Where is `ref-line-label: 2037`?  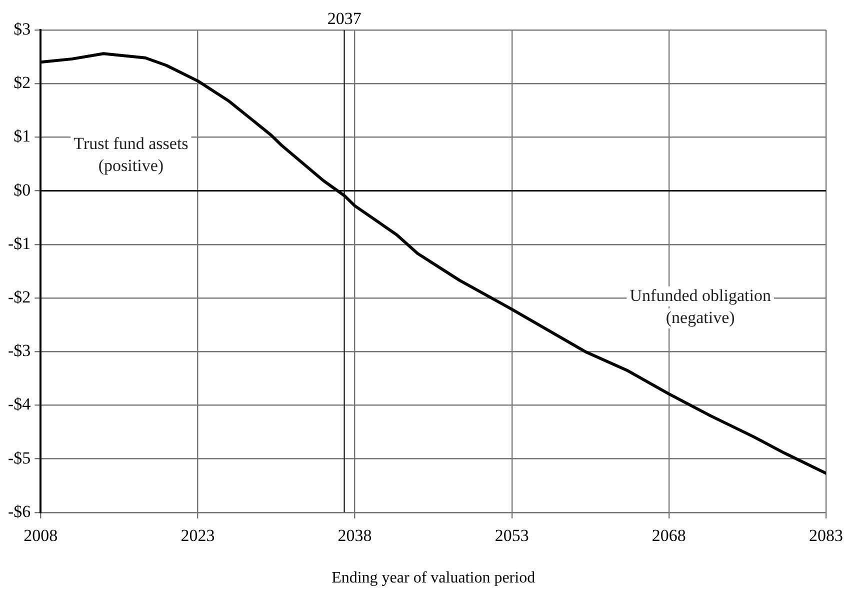 ref-line-label: 2037 is located at coordinates (344, 18).